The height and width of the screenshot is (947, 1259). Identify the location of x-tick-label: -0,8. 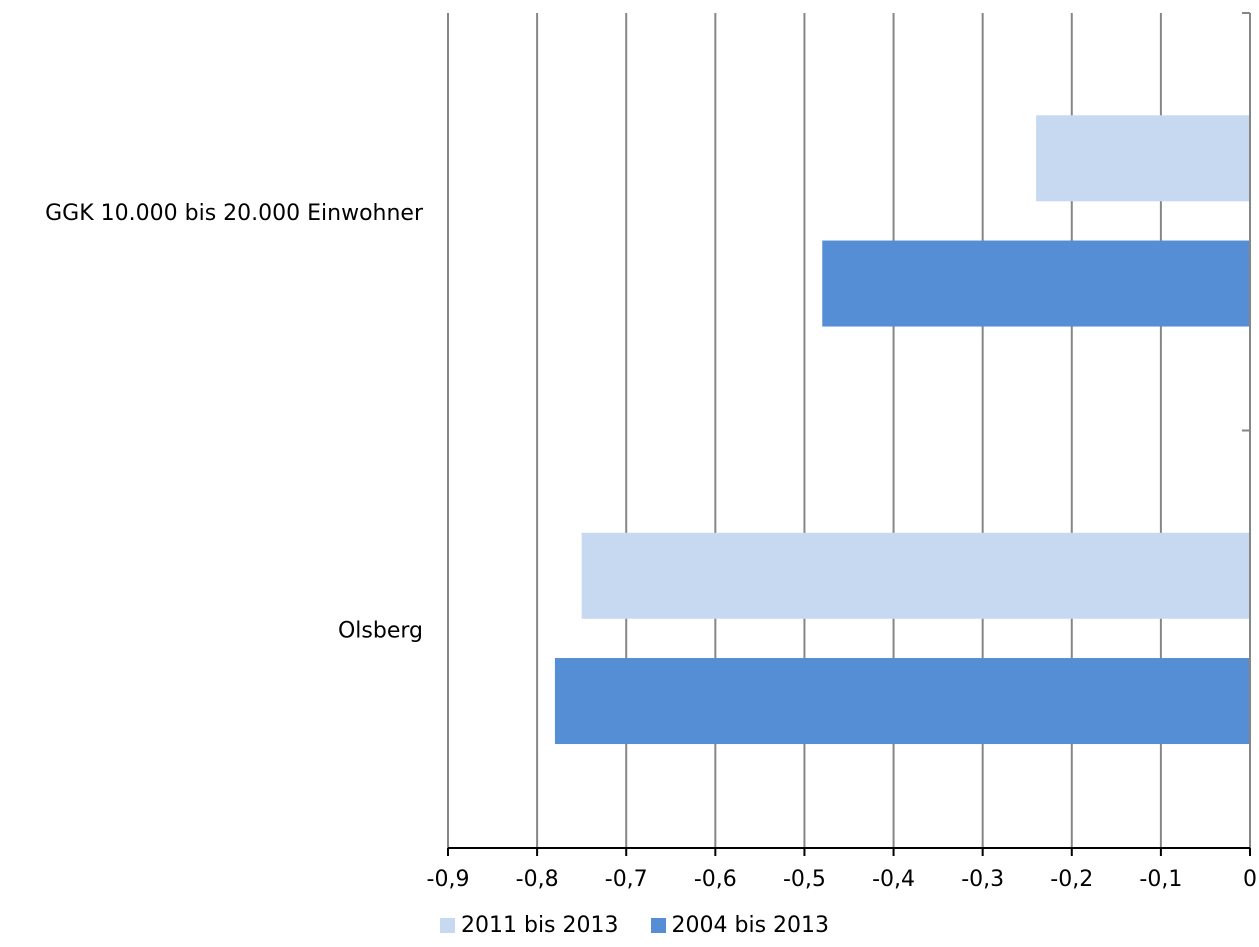
(537, 879).